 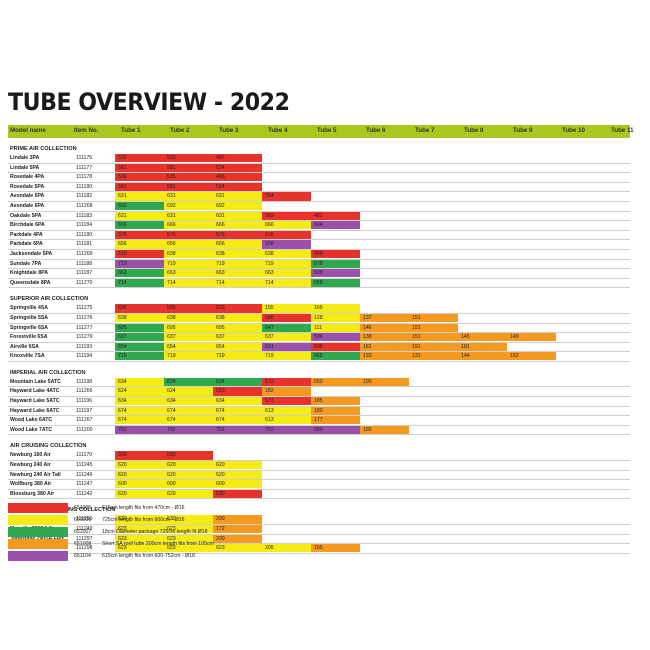 I want to click on model-name: Rosedale 4PA, so click(x=27, y=177).